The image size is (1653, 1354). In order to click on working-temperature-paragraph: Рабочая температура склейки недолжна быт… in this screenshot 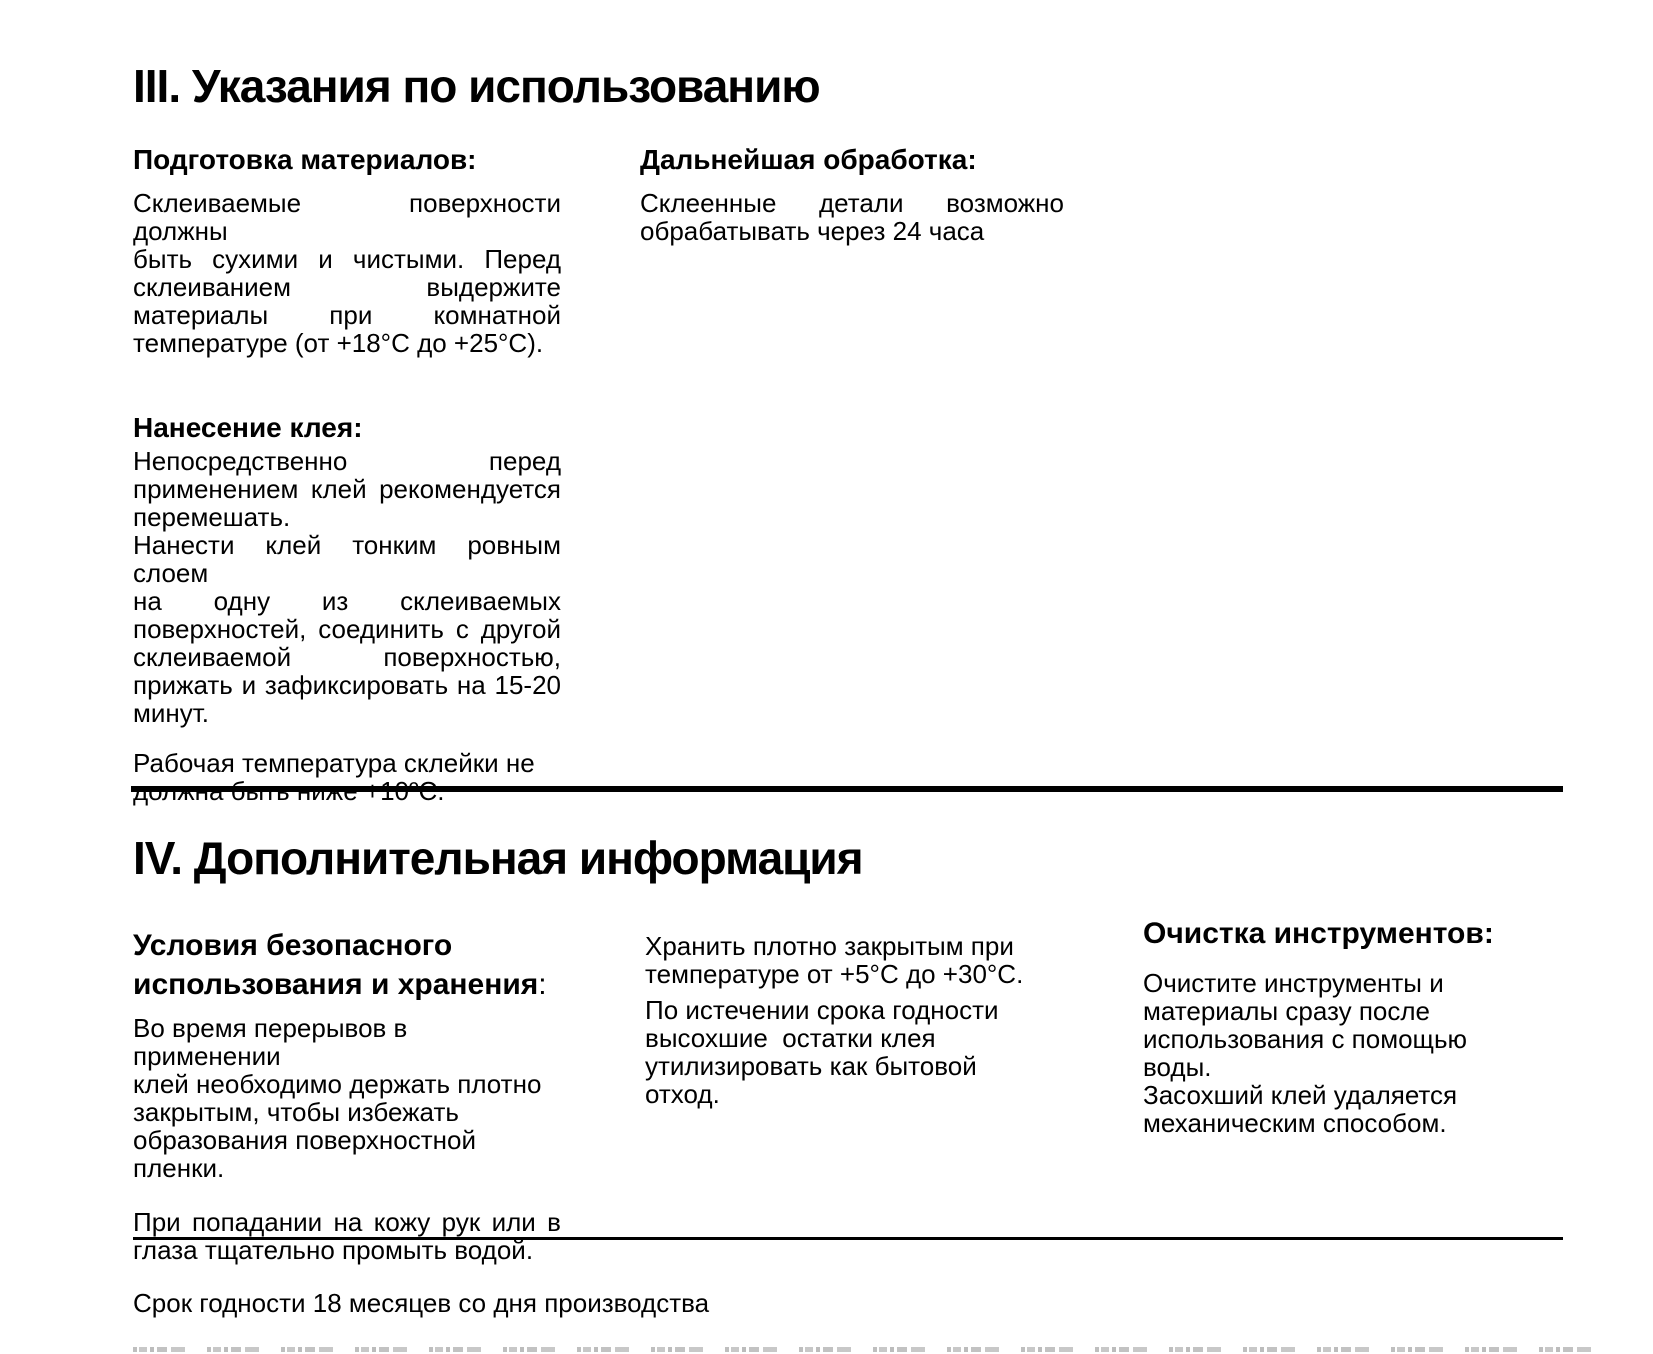, I will do `click(334, 776)`.